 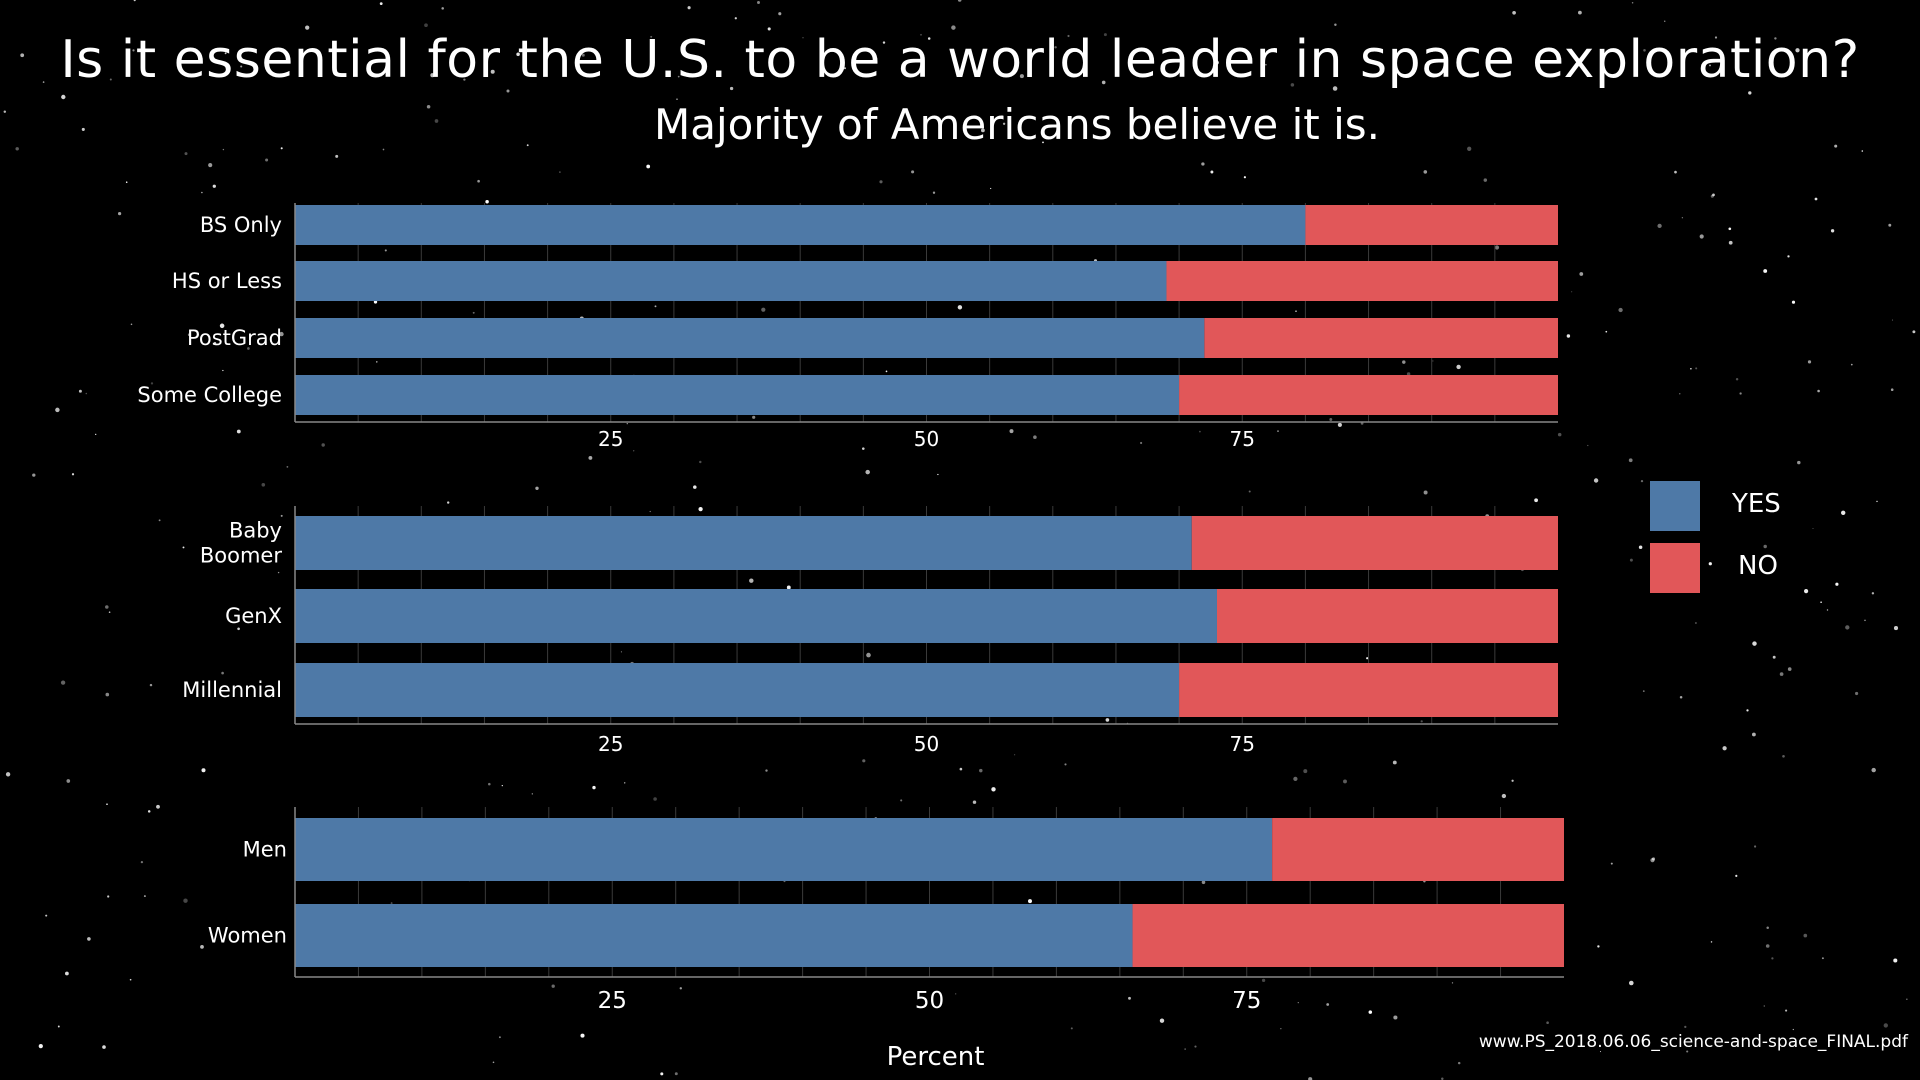 What do you see at coordinates (1362, 281) in the screenshot?
I see `bar-no-hs-or-less` at bounding box center [1362, 281].